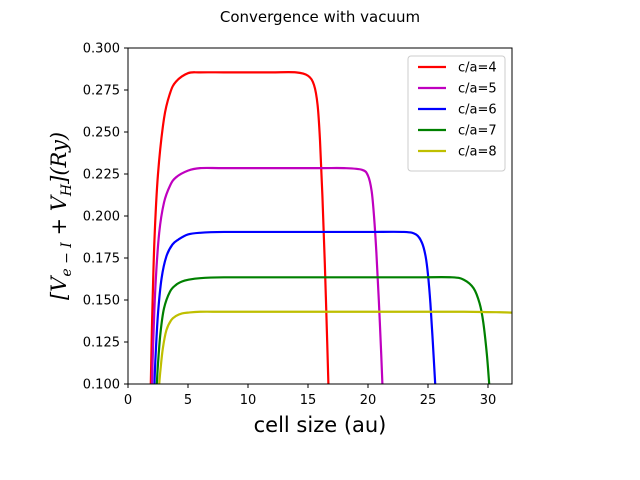 The width and height of the screenshot is (640, 480). Describe the element at coordinates (248, 400) in the screenshot. I see `x-tick-label: 10` at that location.